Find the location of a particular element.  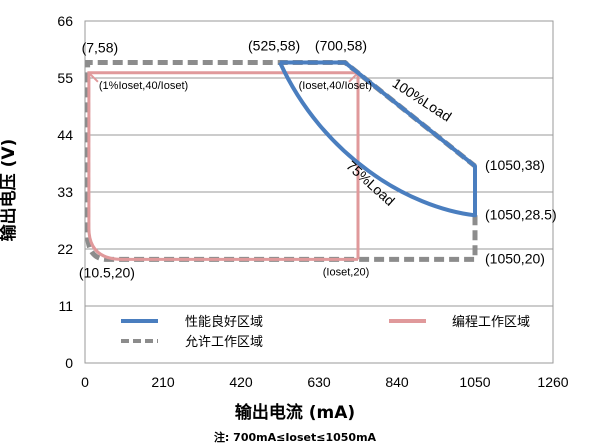

y-tick-label: 11 is located at coordinates (65, 306).